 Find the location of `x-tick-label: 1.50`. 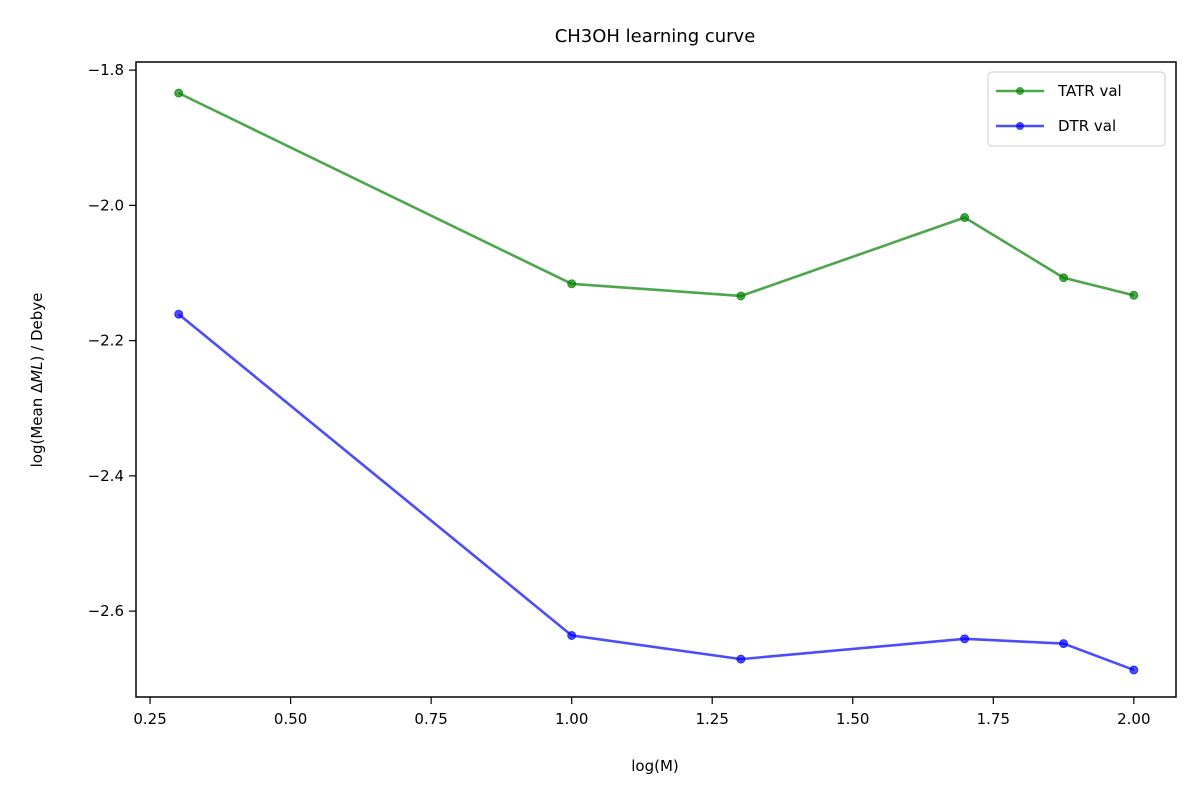

x-tick-label: 1.50 is located at coordinates (852, 719).